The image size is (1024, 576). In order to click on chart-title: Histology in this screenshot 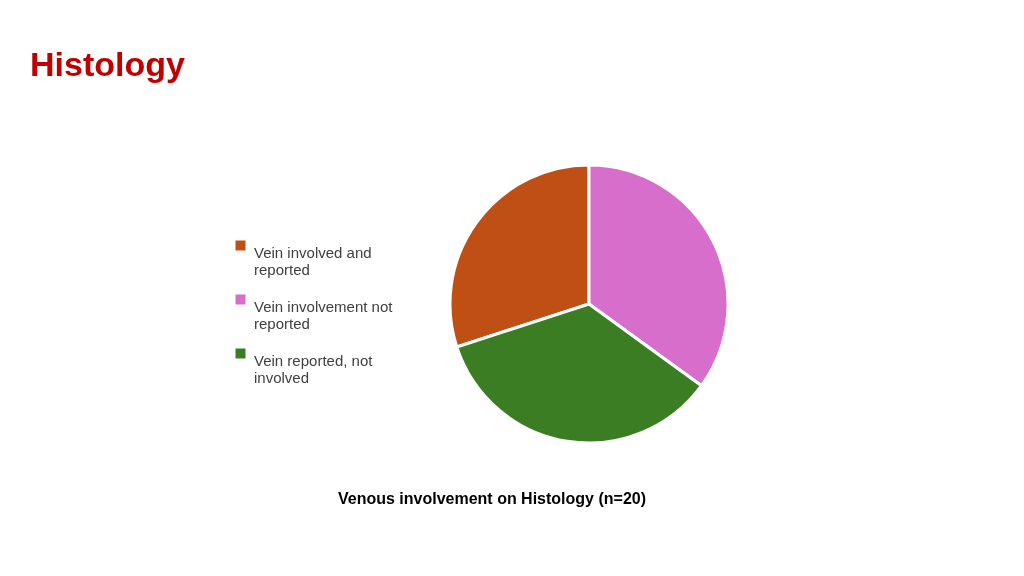, I will do `click(107, 64)`.